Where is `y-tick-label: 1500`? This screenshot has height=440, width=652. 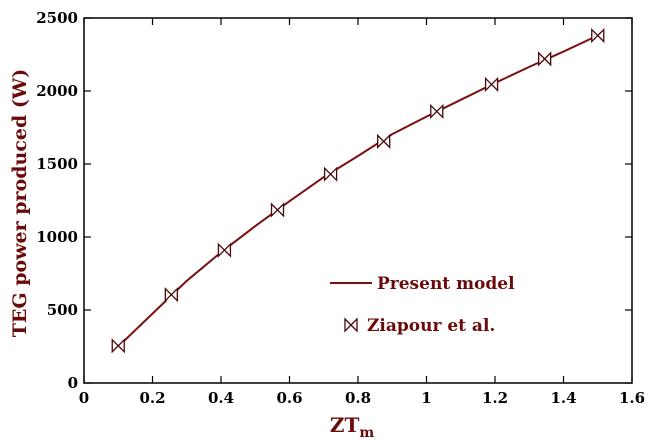
y-tick-label: 1500 is located at coordinates (57, 164).